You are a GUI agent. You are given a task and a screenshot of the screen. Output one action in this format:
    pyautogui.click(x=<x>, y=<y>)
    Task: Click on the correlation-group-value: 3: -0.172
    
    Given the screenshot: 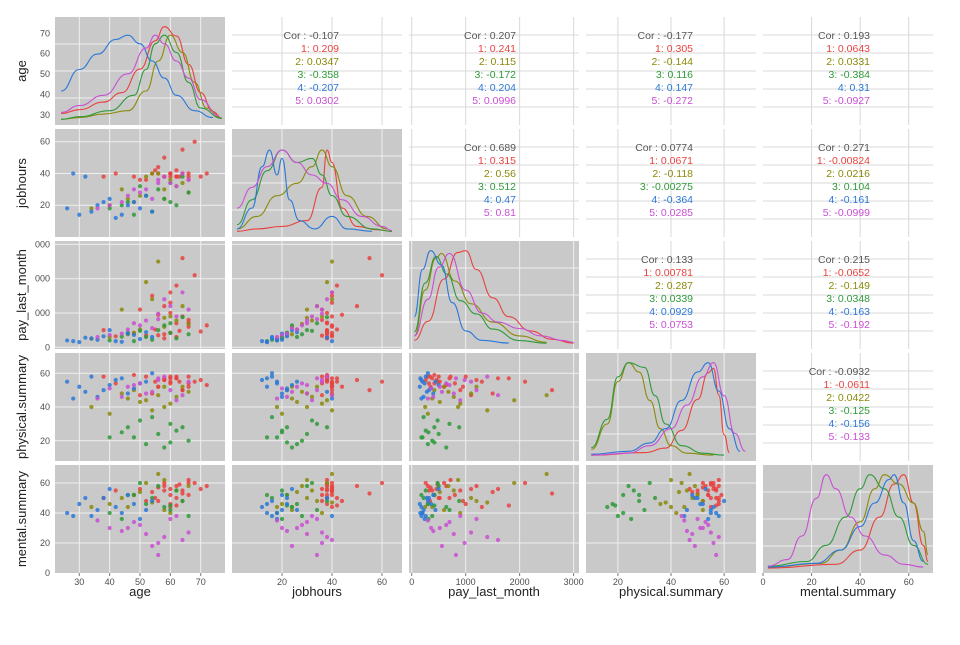 What is the action you would take?
    pyautogui.click(x=496, y=75)
    